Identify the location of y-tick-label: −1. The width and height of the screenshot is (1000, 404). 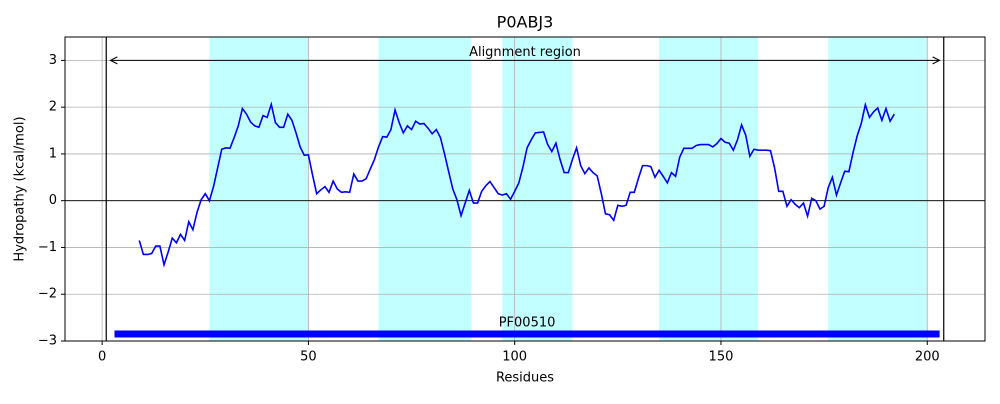
(47, 247).